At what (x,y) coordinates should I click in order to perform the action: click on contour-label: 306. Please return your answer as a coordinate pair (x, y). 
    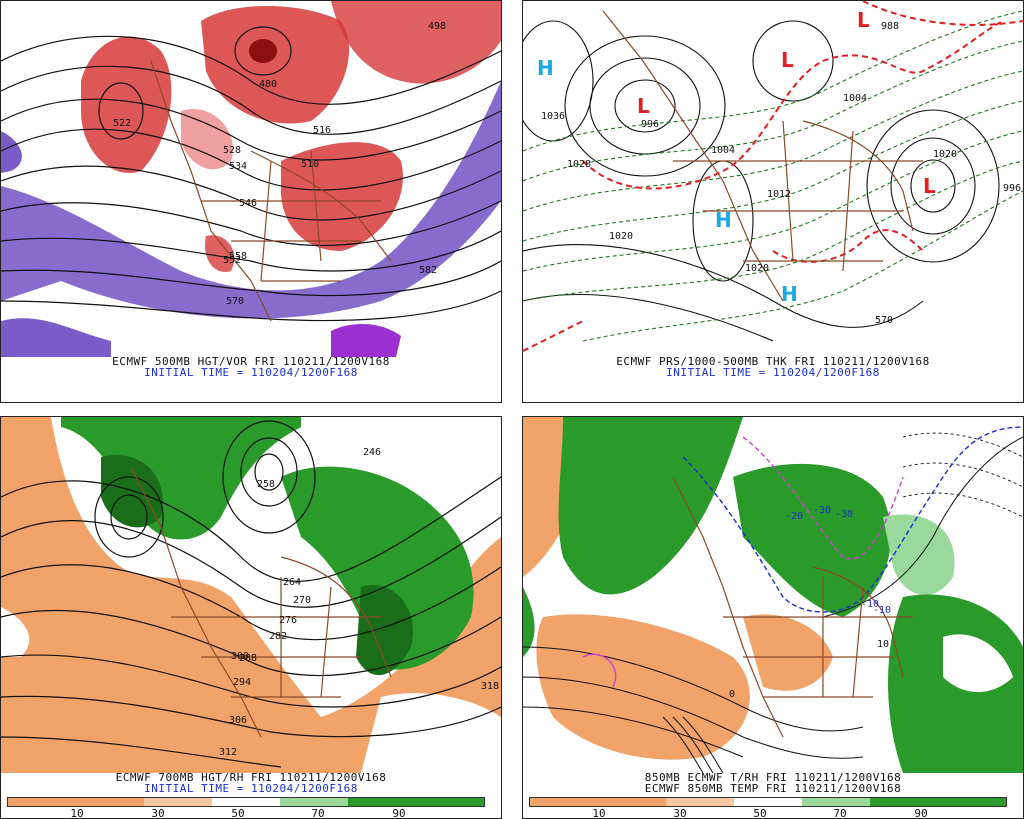
    Looking at the image, I should click on (238, 720).